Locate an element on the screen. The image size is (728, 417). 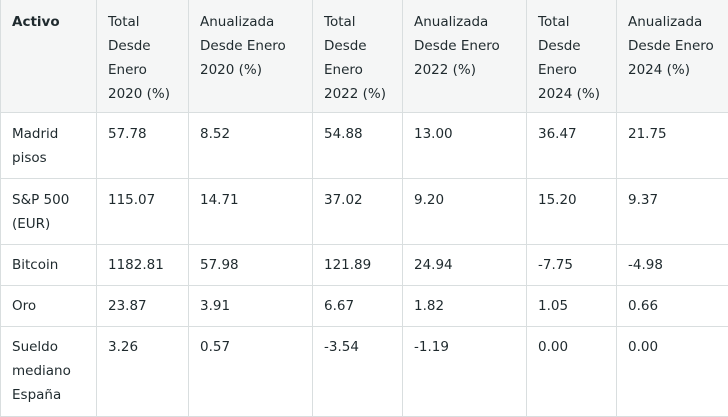
cell-activo: Sueldo mediano España is located at coordinates (49, 372).